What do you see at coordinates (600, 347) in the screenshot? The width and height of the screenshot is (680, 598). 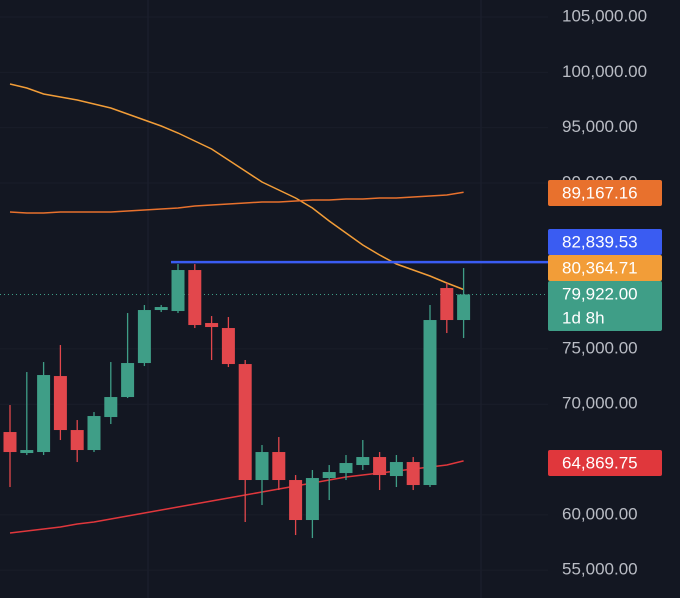 I see `y-tick-label: 75,000.00` at bounding box center [600, 347].